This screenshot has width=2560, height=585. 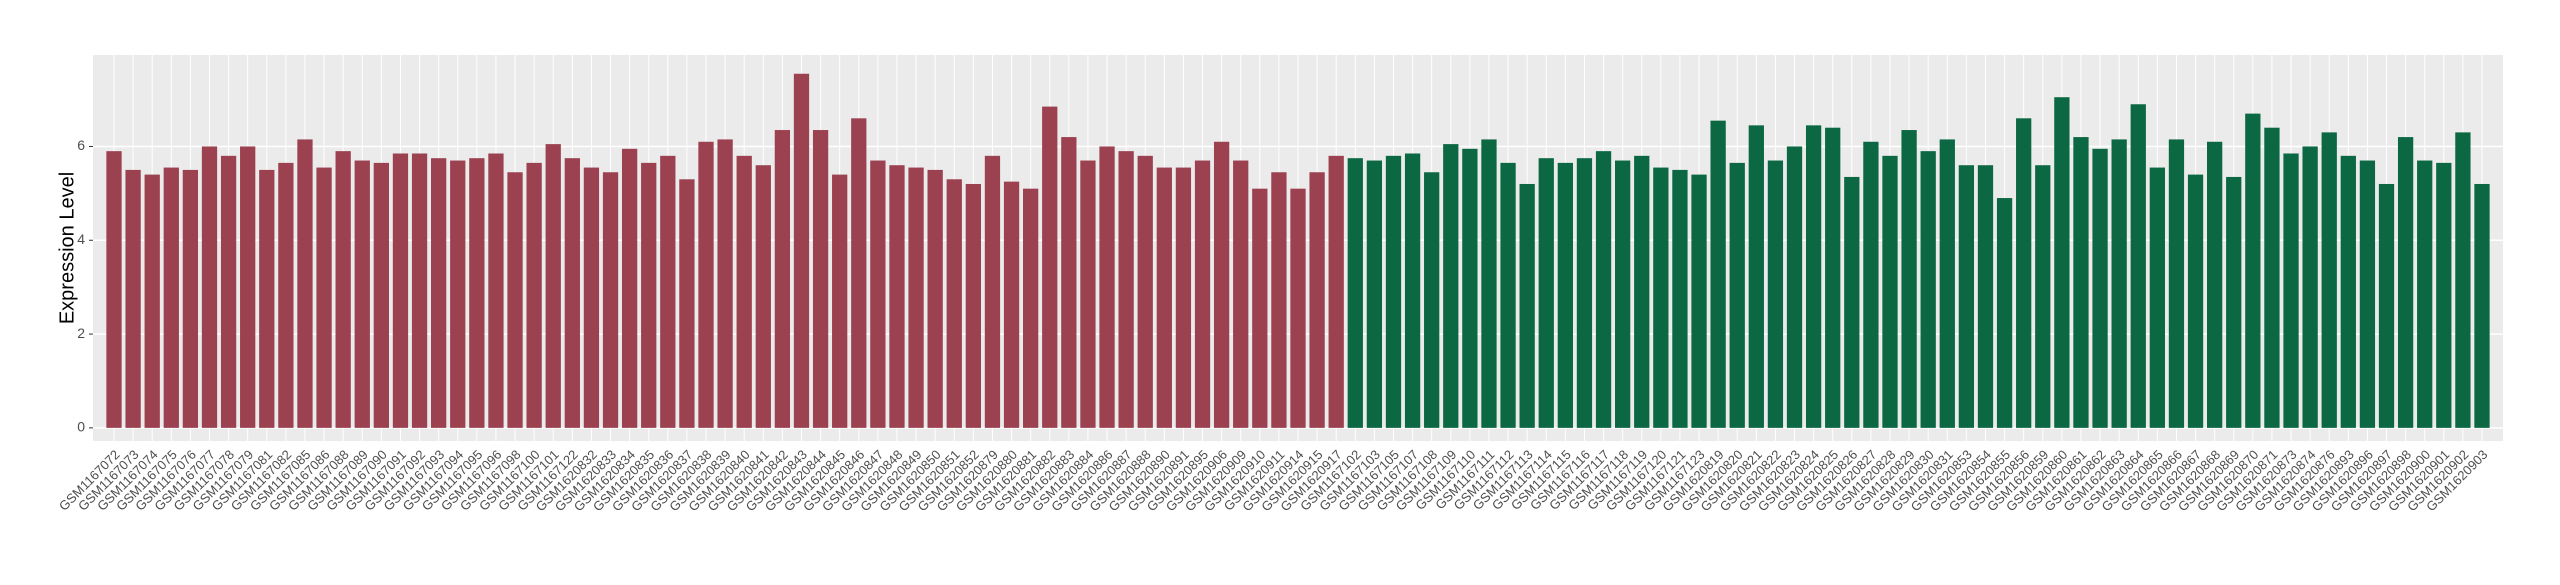 What do you see at coordinates (67, 248) in the screenshot?
I see `y-axis-label: Expression Level` at bounding box center [67, 248].